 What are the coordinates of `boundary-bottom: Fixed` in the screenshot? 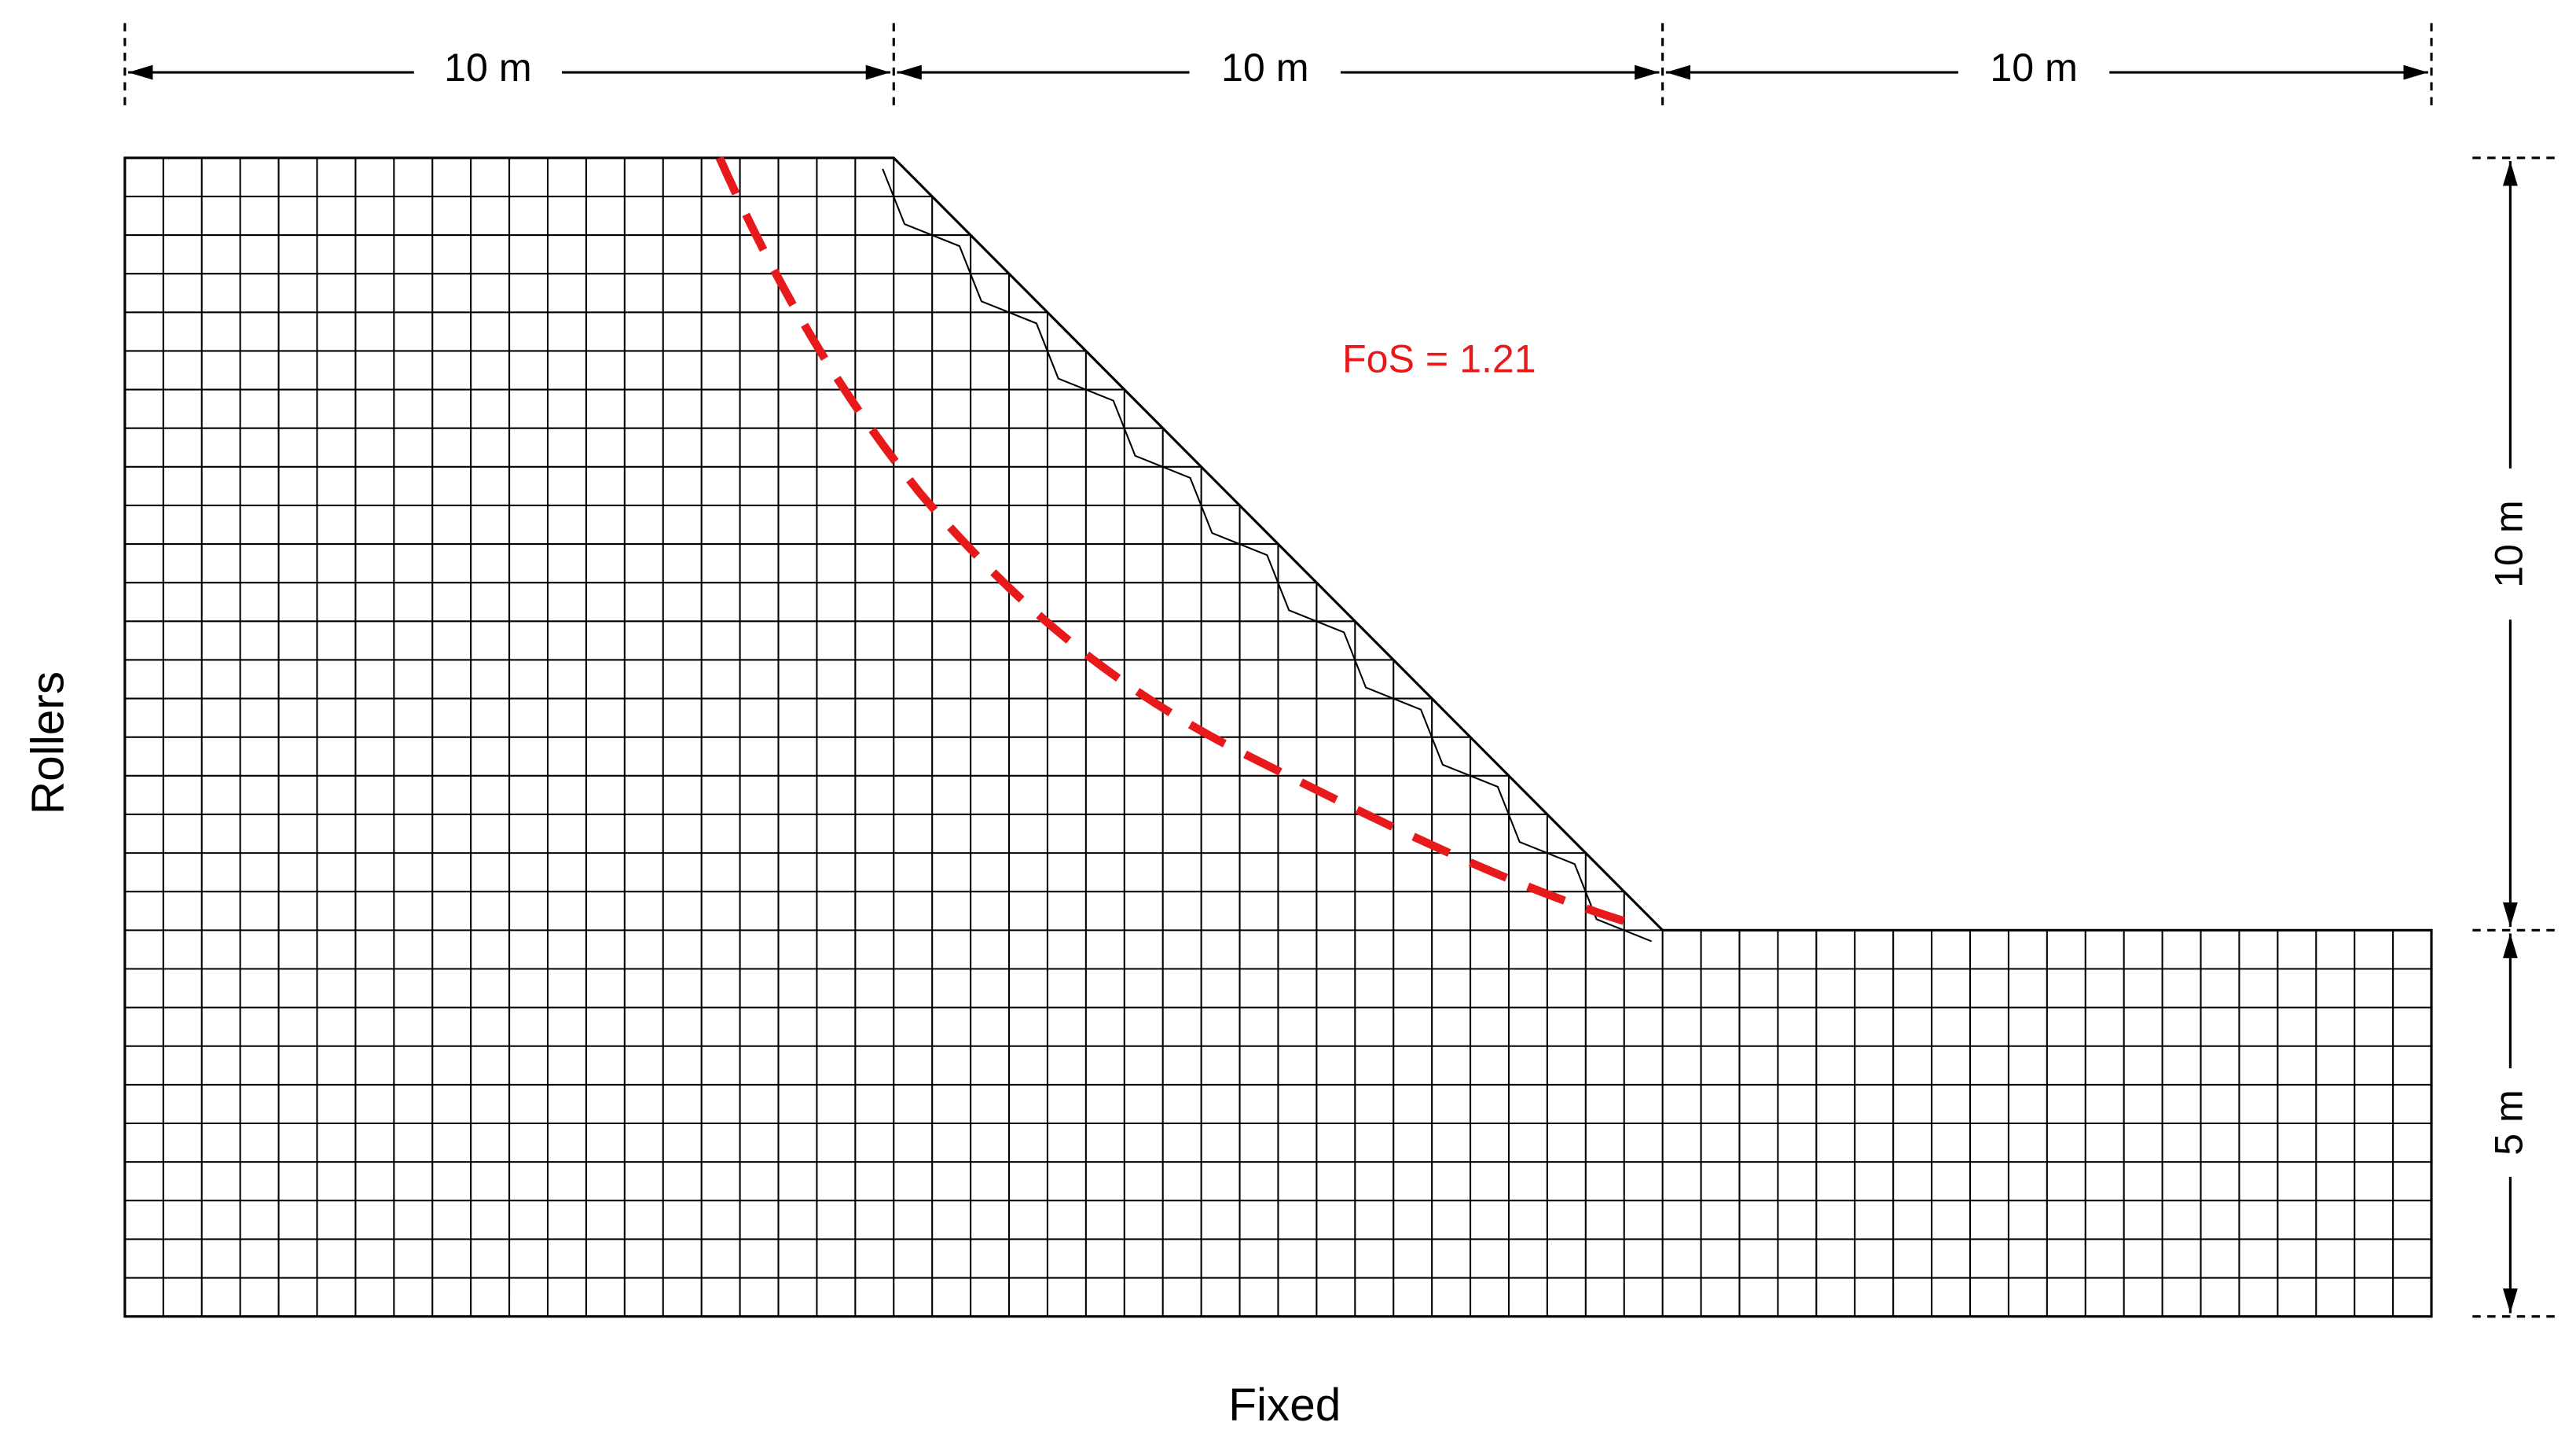 It's located at (1284, 1405).